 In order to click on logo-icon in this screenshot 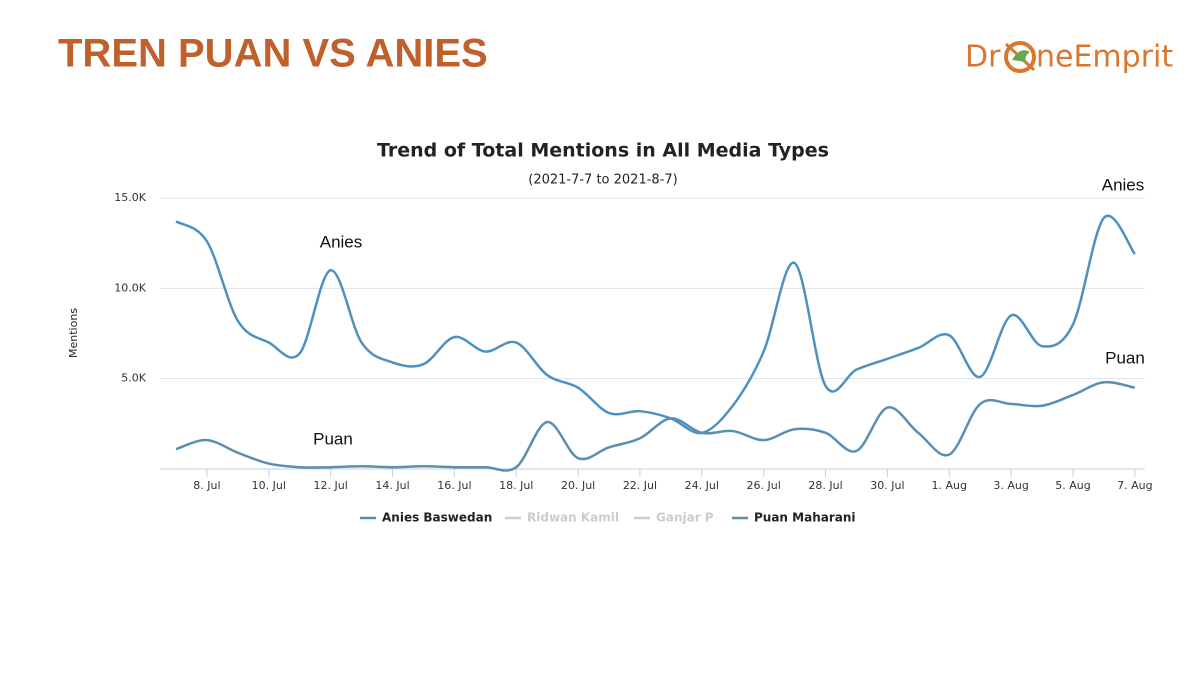, I will do `click(1020, 57)`.